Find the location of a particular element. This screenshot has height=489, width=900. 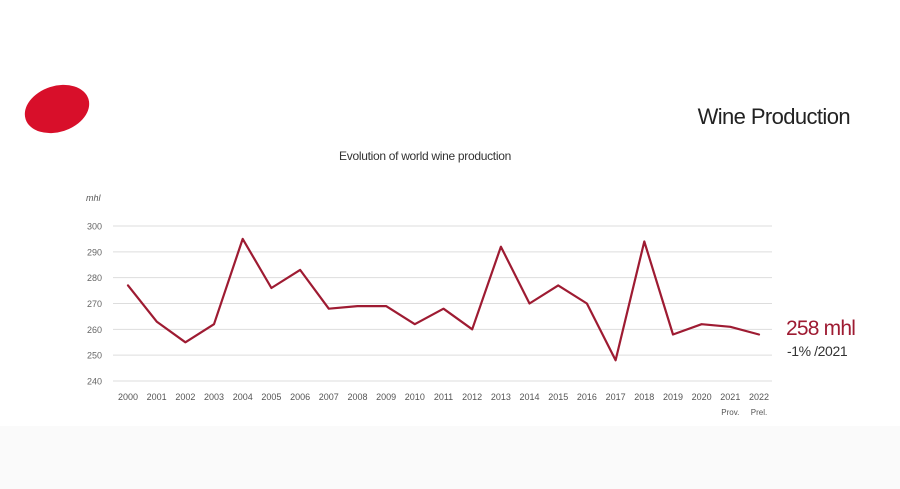

x-tick-label: 2019 is located at coordinates (673, 397).